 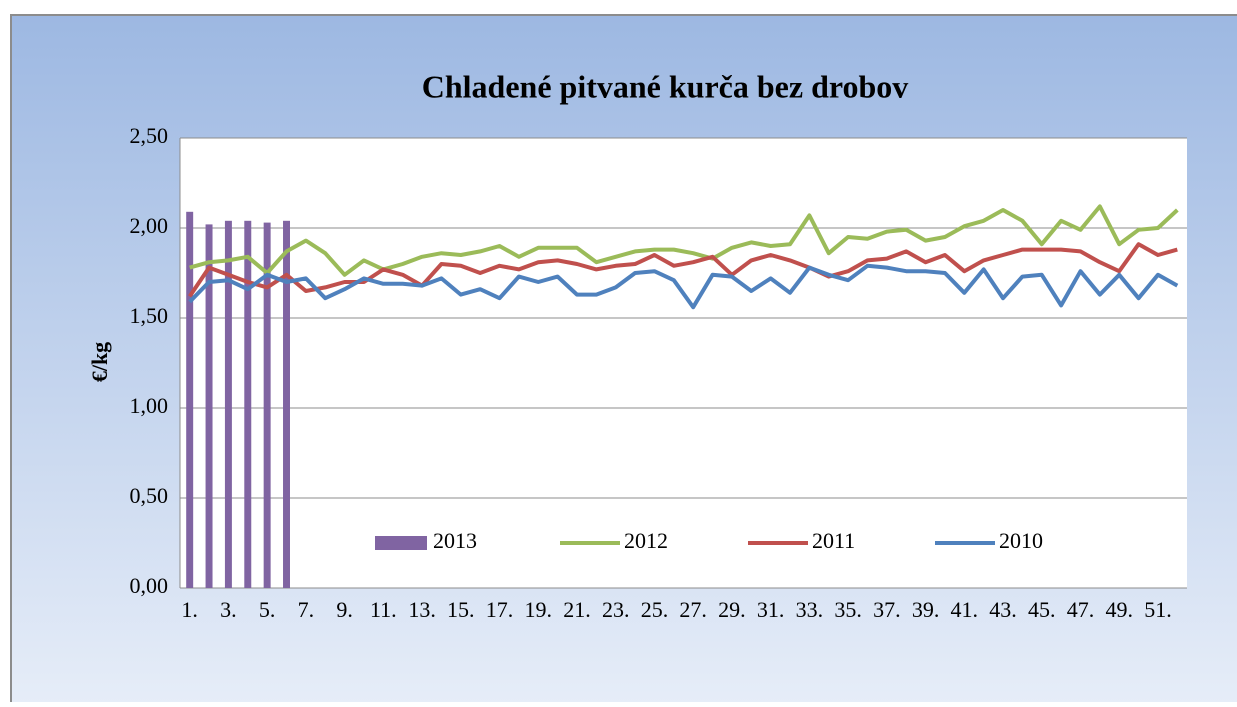 I want to click on x-tick-label: 39., so click(x=926, y=609).